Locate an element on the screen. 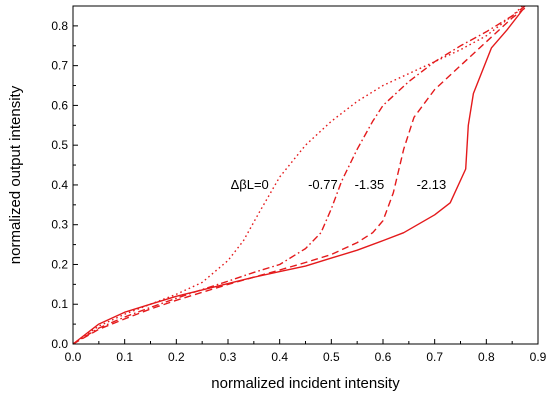  x-axis-ticks: 0.0 0.1 0.2 0.3 0.4 0.5 0.6 0.7 0.8 0.9 is located at coordinates (306, 351).